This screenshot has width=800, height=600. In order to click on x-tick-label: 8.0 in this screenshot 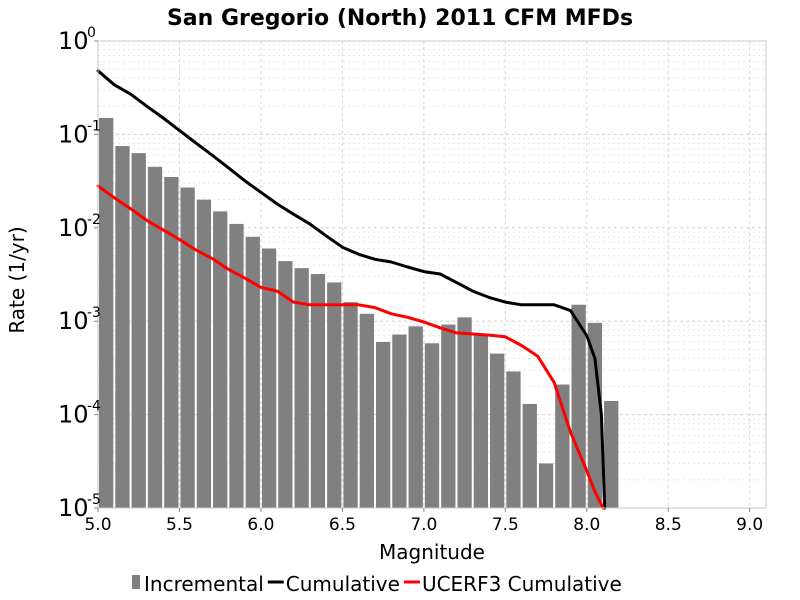, I will do `click(586, 525)`.